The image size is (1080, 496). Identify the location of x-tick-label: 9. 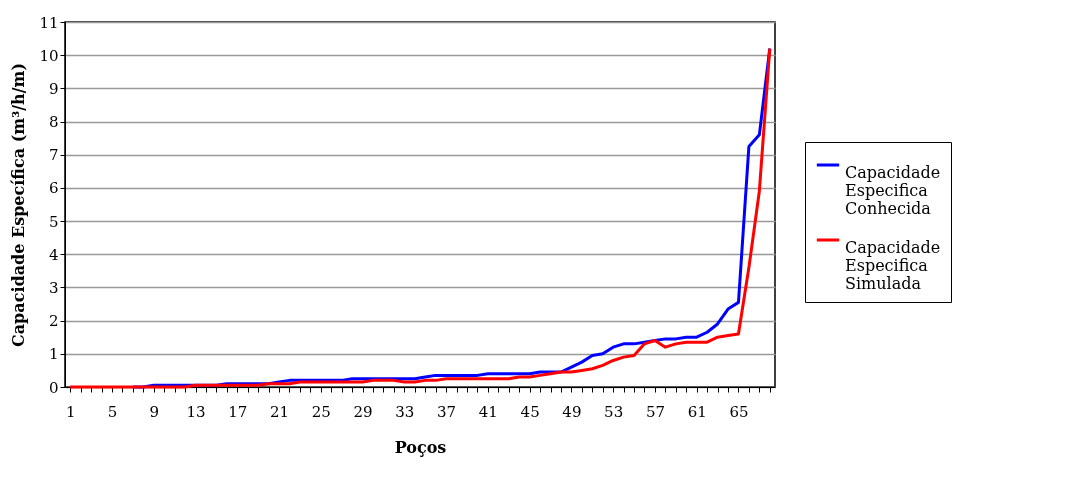
(154, 411).